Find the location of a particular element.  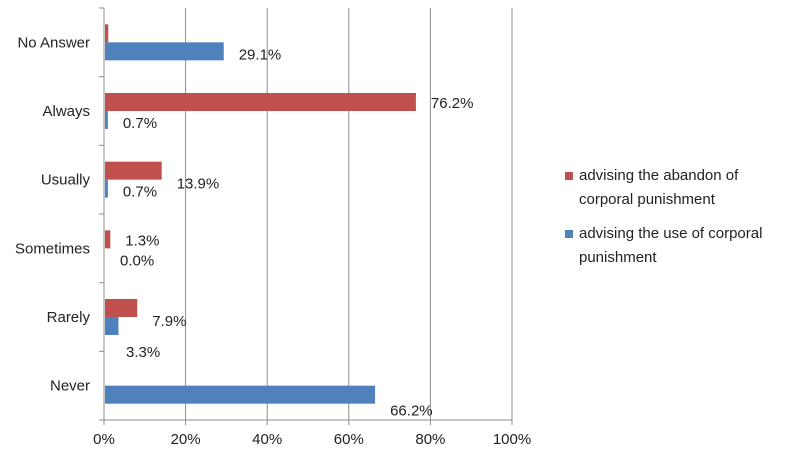

data-label: 76.2% is located at coordinates (452, 103).